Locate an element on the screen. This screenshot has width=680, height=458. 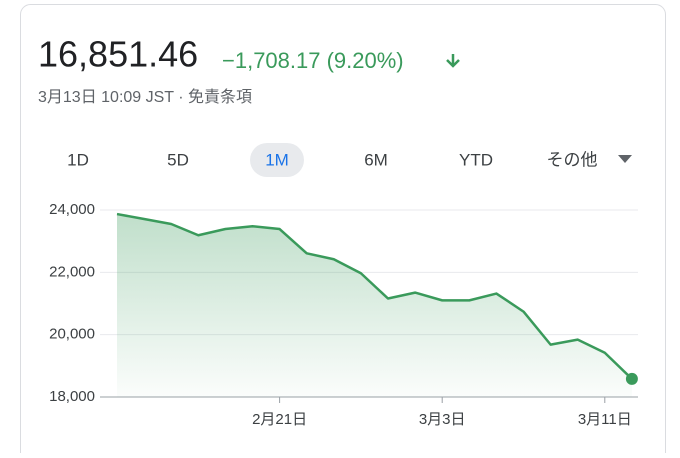
end-dot is located at coordinates (631, 378).